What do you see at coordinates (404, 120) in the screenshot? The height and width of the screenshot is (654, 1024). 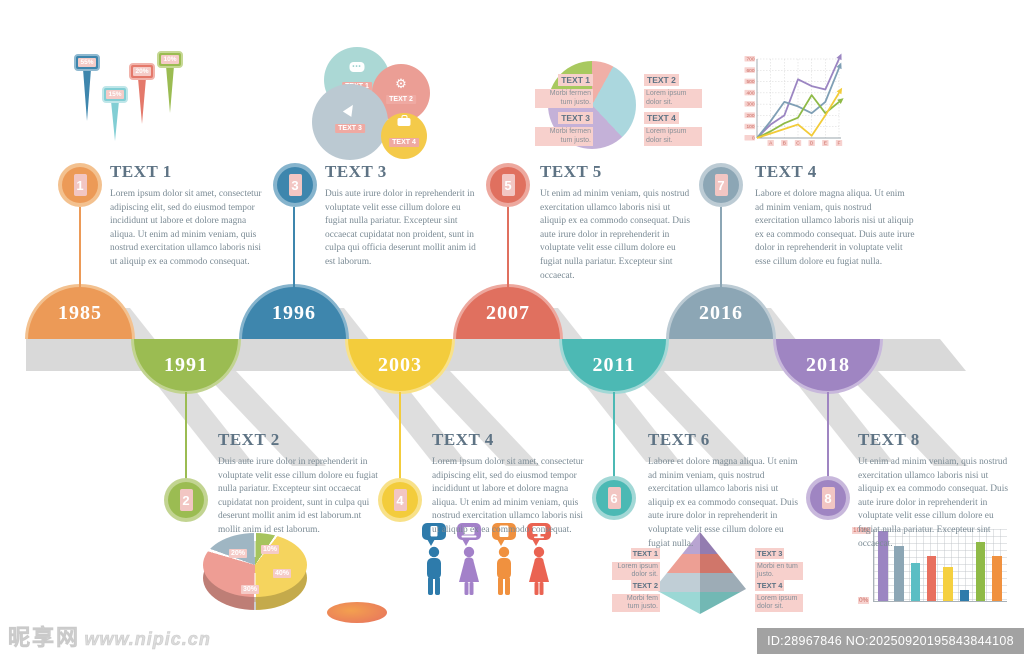 I see `briefcase-icon` at bounding box center [404, 120].